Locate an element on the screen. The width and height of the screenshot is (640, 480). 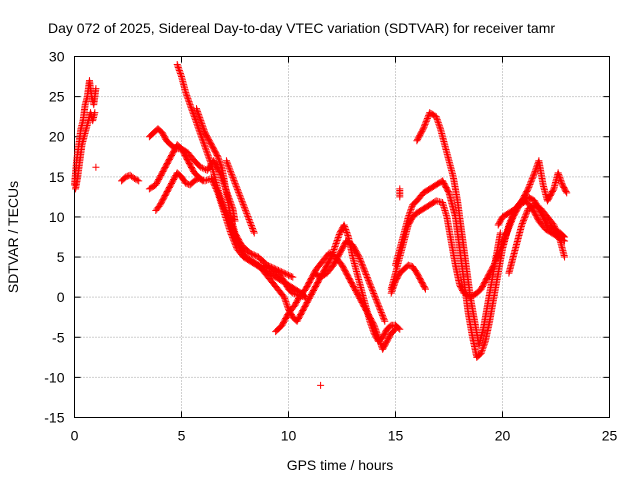
series-s20 is located at coordinates (532, 193).